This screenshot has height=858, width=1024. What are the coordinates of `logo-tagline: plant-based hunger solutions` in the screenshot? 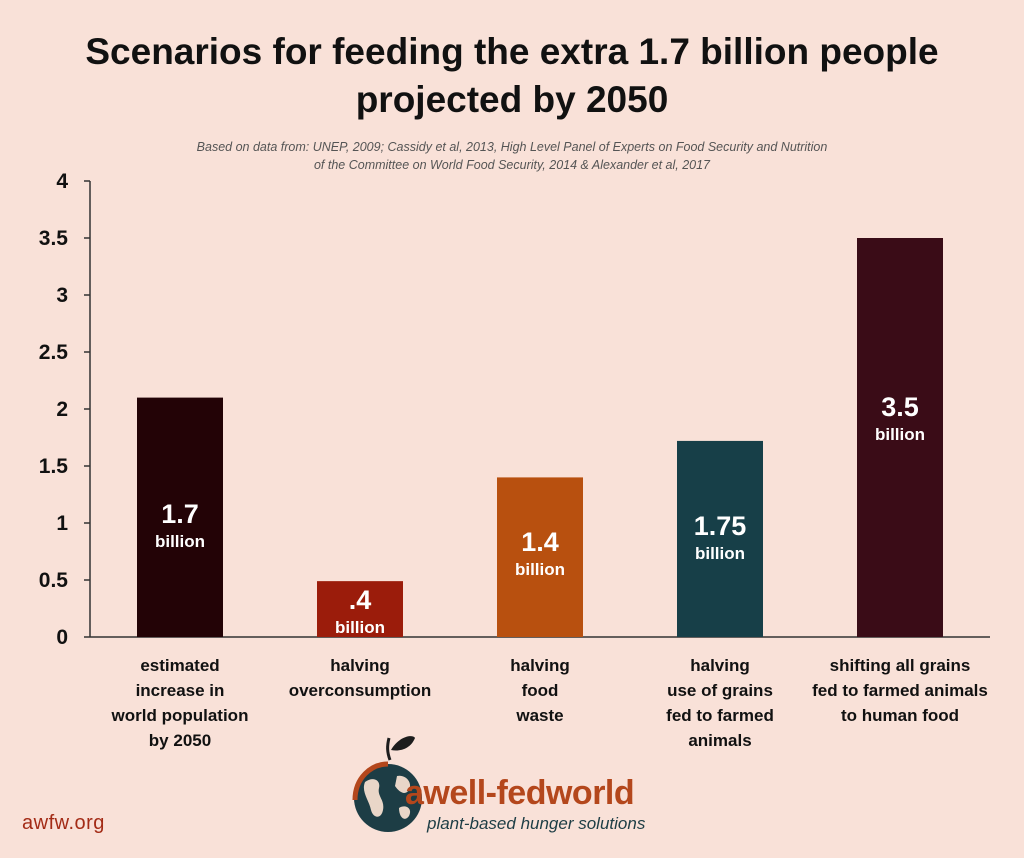 It's located at (536, 823).